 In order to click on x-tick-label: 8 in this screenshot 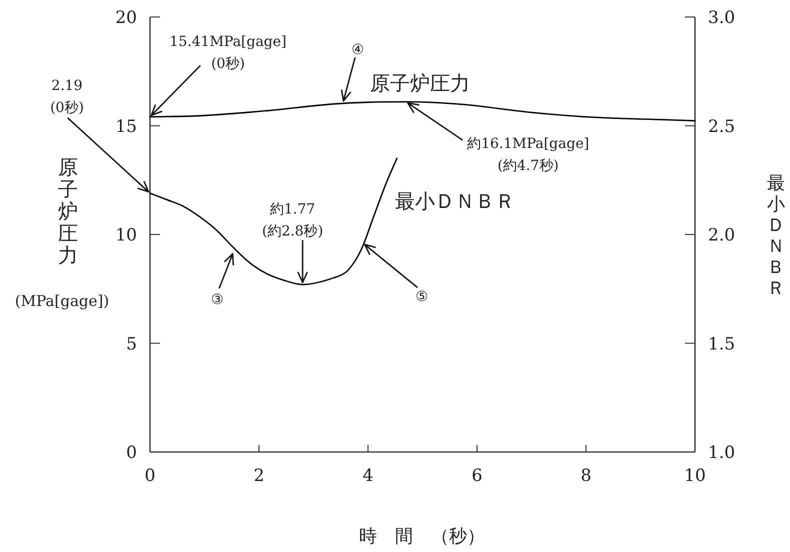, I will do `click(586, 476)`.